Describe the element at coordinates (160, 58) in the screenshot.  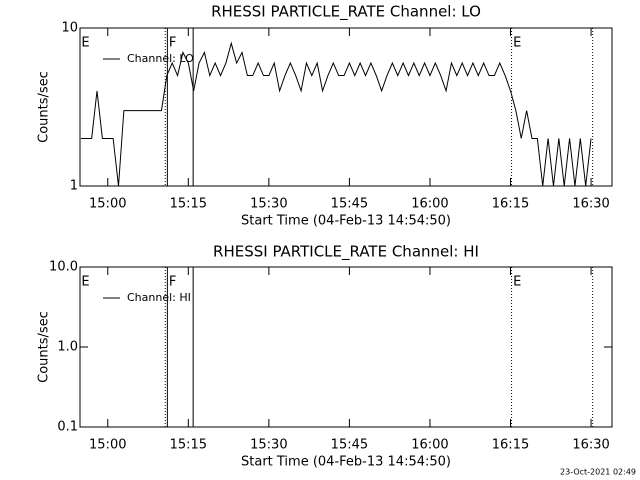
I see `legend-label: Channel: LO` at that location.